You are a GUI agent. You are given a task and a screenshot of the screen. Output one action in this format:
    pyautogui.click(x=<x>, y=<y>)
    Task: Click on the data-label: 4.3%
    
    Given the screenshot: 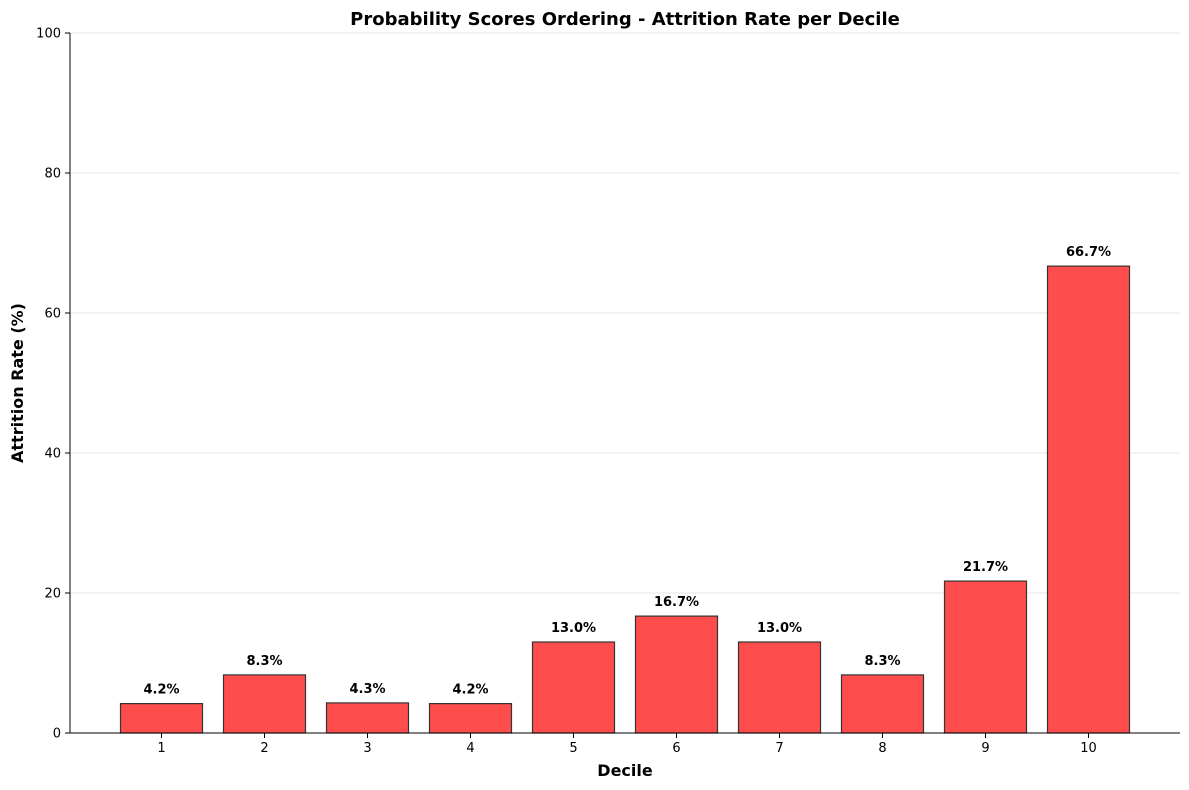 What is the action you would take?
    pyautogui.click(x=367, y=689)
    